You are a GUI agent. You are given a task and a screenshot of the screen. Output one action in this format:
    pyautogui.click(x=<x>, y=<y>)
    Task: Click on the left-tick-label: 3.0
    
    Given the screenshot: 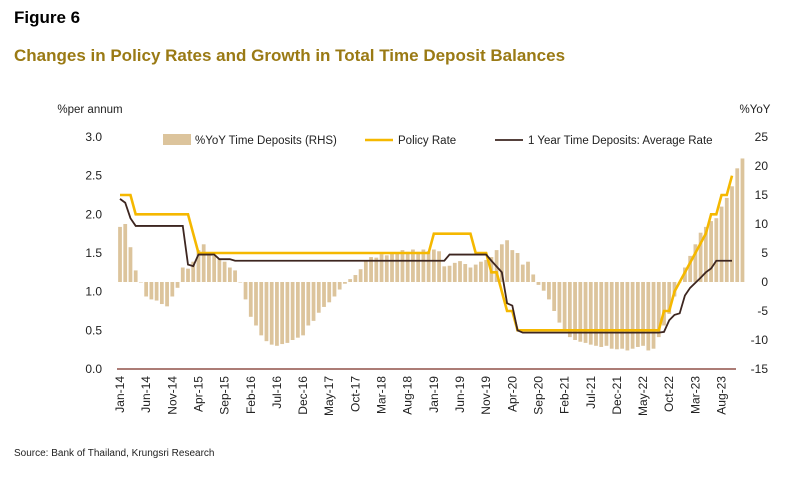 What is the action you would take?
    pyautogui.click(x=93, y=137)
    